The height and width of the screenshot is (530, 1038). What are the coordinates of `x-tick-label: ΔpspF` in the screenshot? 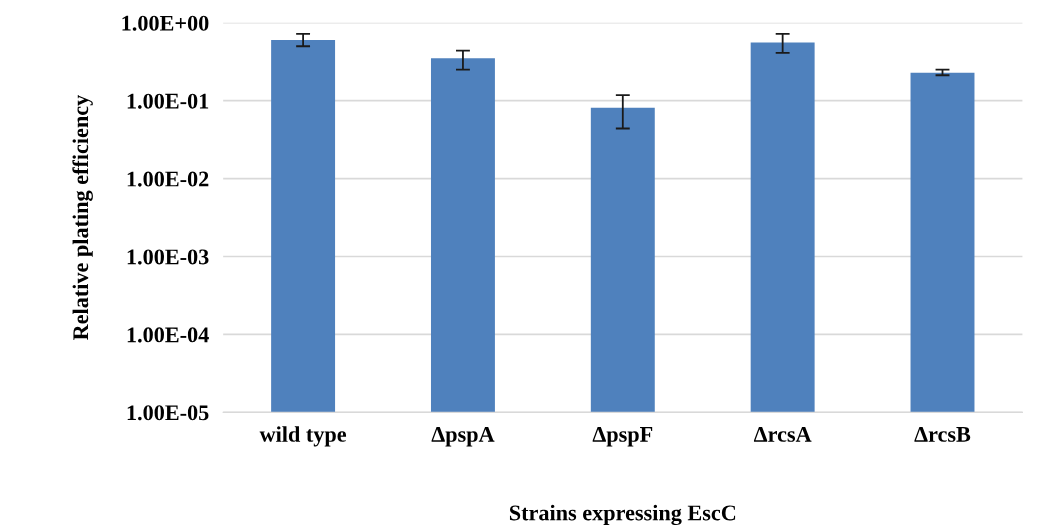 It's located at (622, 436).